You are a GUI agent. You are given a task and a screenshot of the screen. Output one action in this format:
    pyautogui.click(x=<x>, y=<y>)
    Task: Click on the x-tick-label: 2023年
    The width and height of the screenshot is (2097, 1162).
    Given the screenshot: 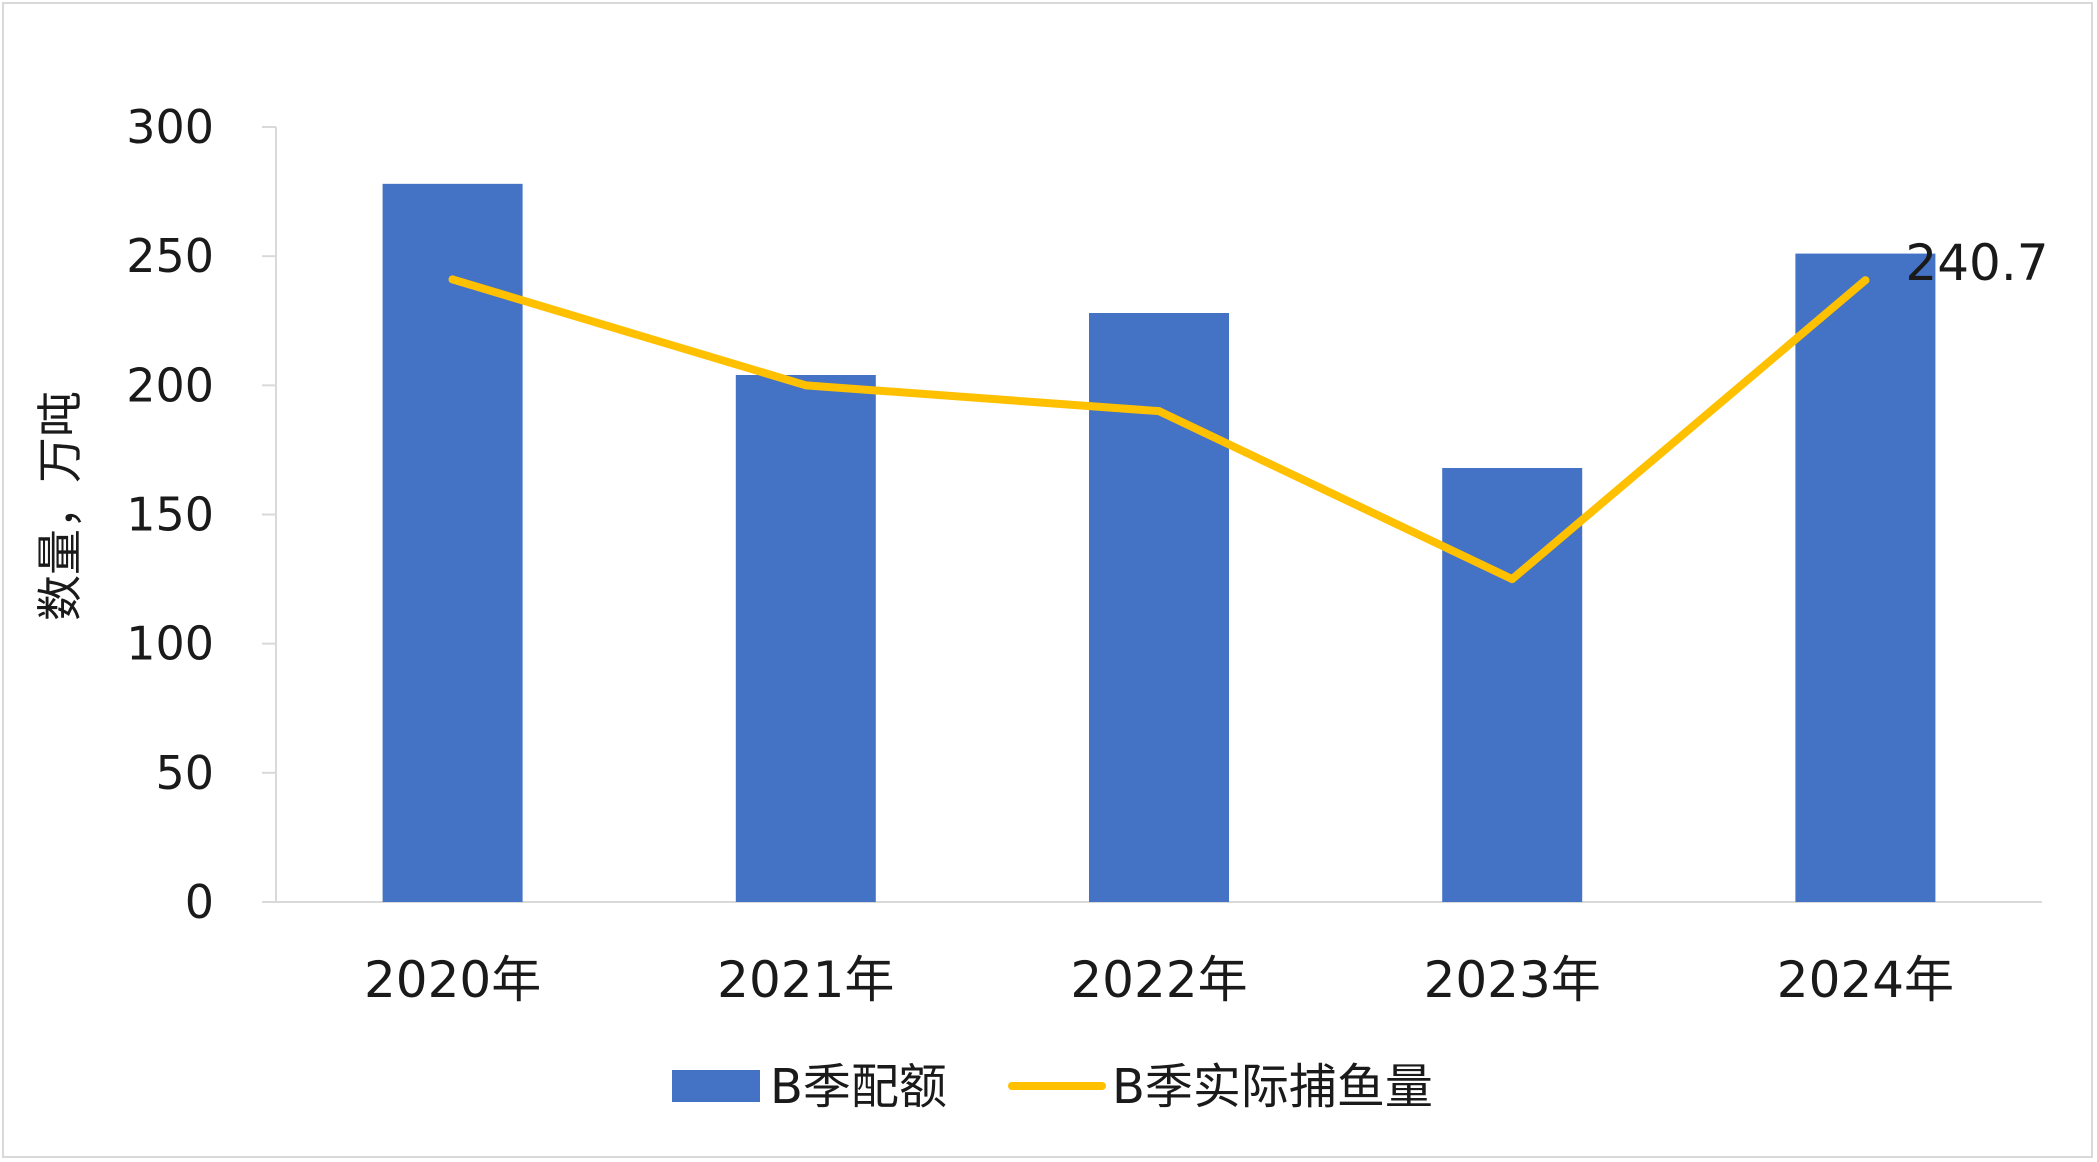 What is the action you would take?
    pyautogui.click(x=1512, y=980)
    